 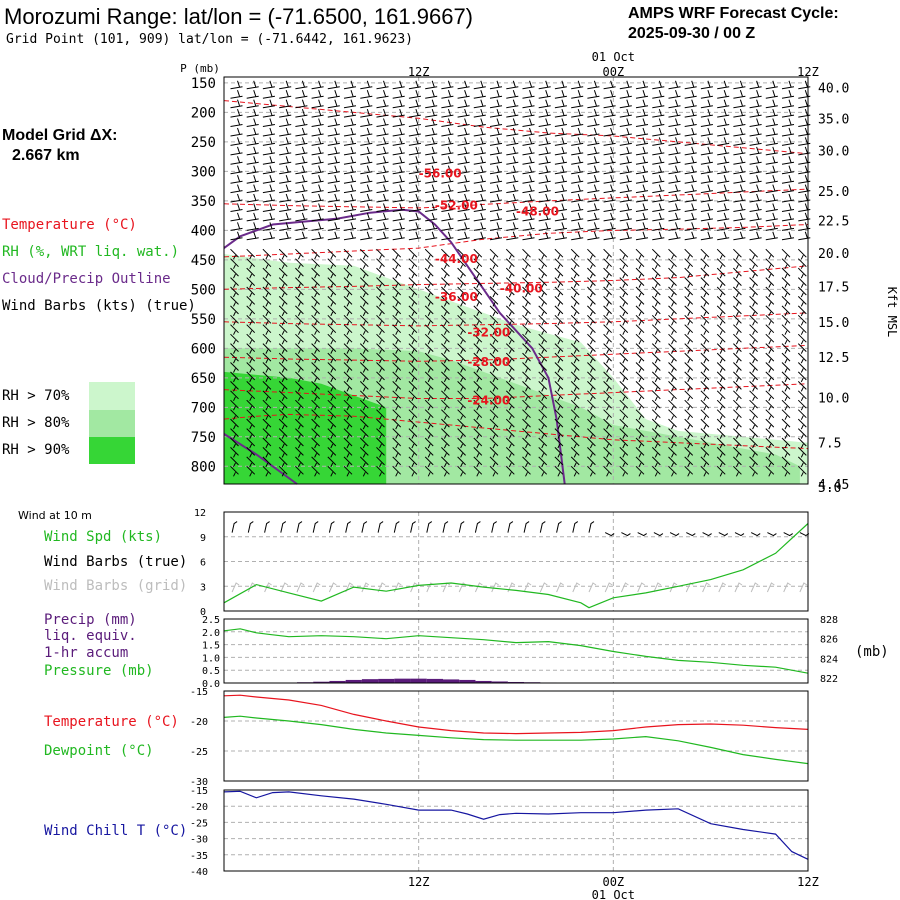 I want to click on height-tick-label: 20.0, so click(x=833, y=254).